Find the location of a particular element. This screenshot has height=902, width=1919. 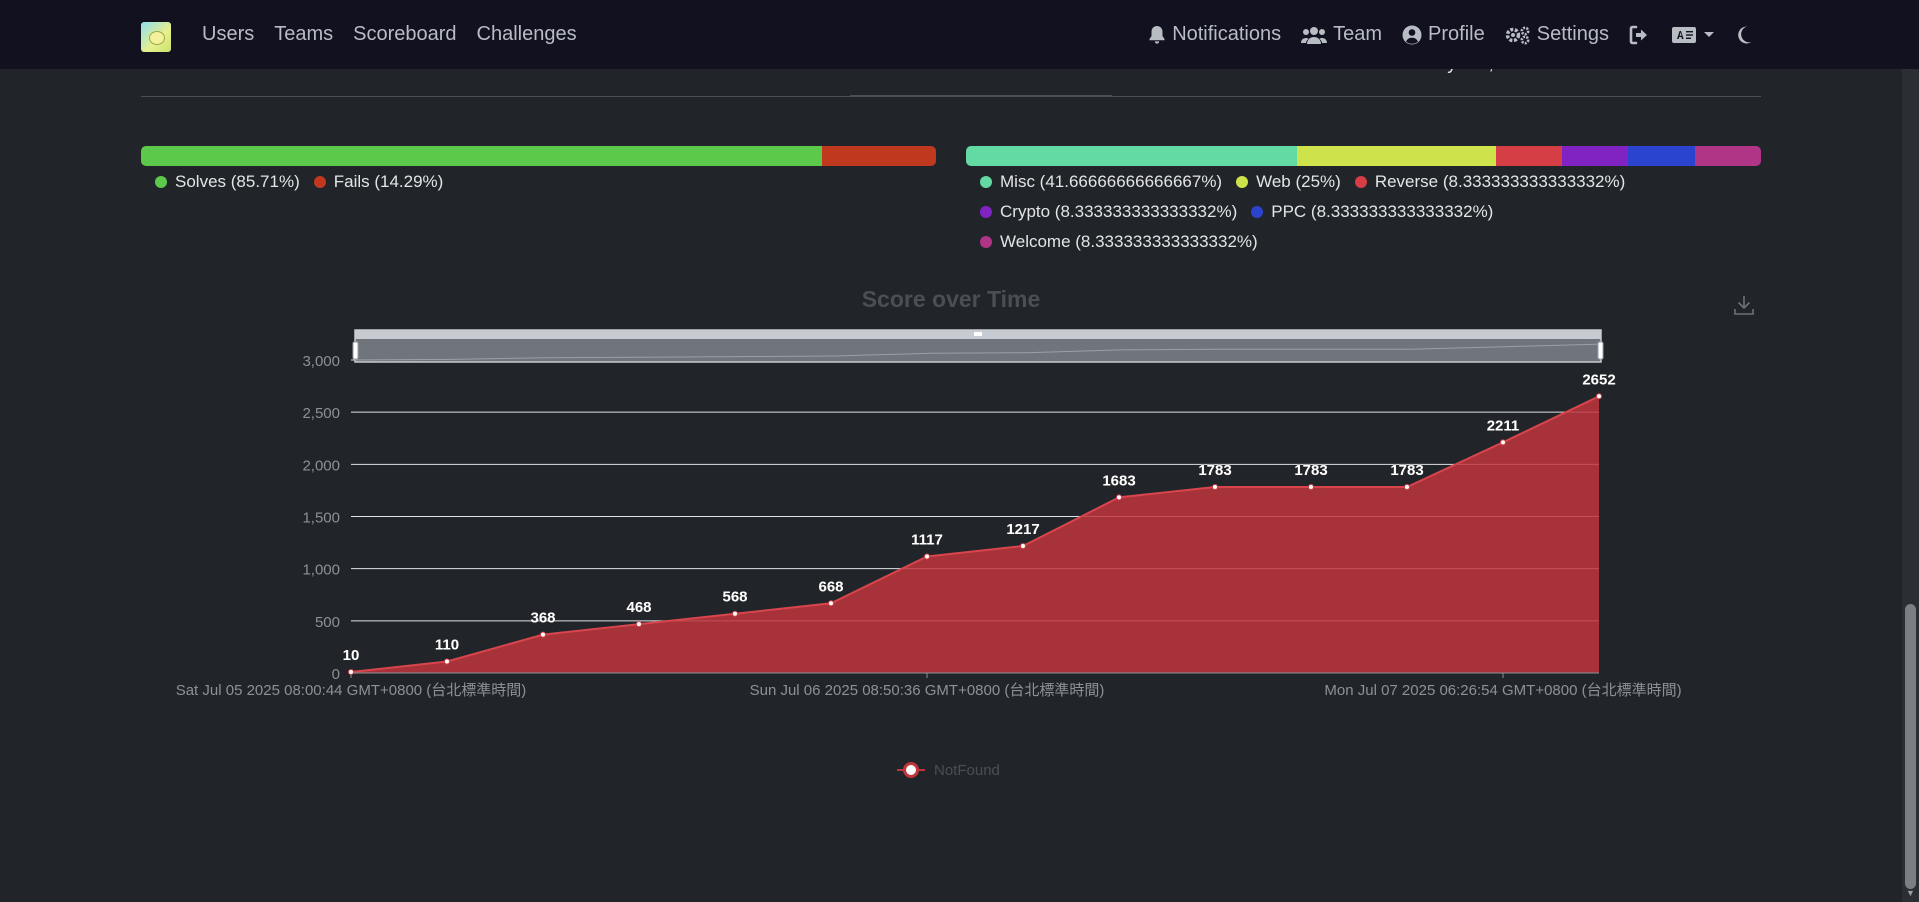

theme-toggle is located at coordinates (1744, 35).